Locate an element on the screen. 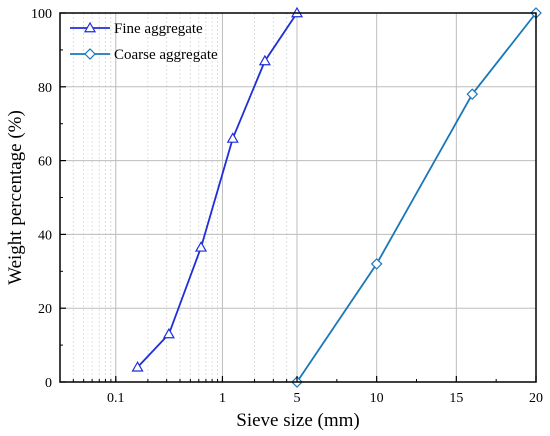 The image size is (550, 436). y-tick-label: 0 is located at coordinates (48, 383).